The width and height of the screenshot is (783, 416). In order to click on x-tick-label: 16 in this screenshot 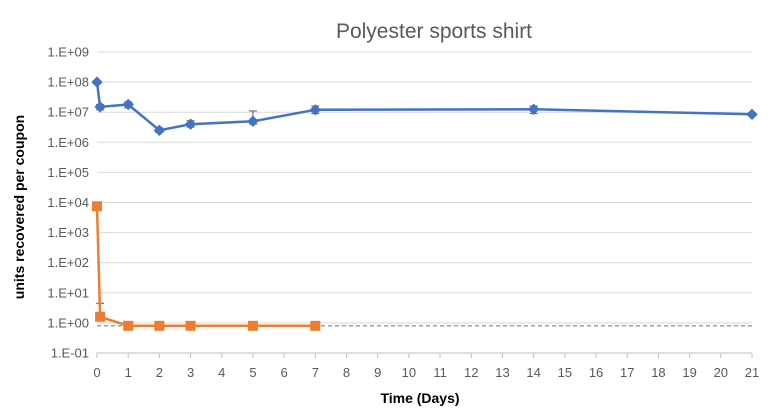, I will do `click(596, 372)`.